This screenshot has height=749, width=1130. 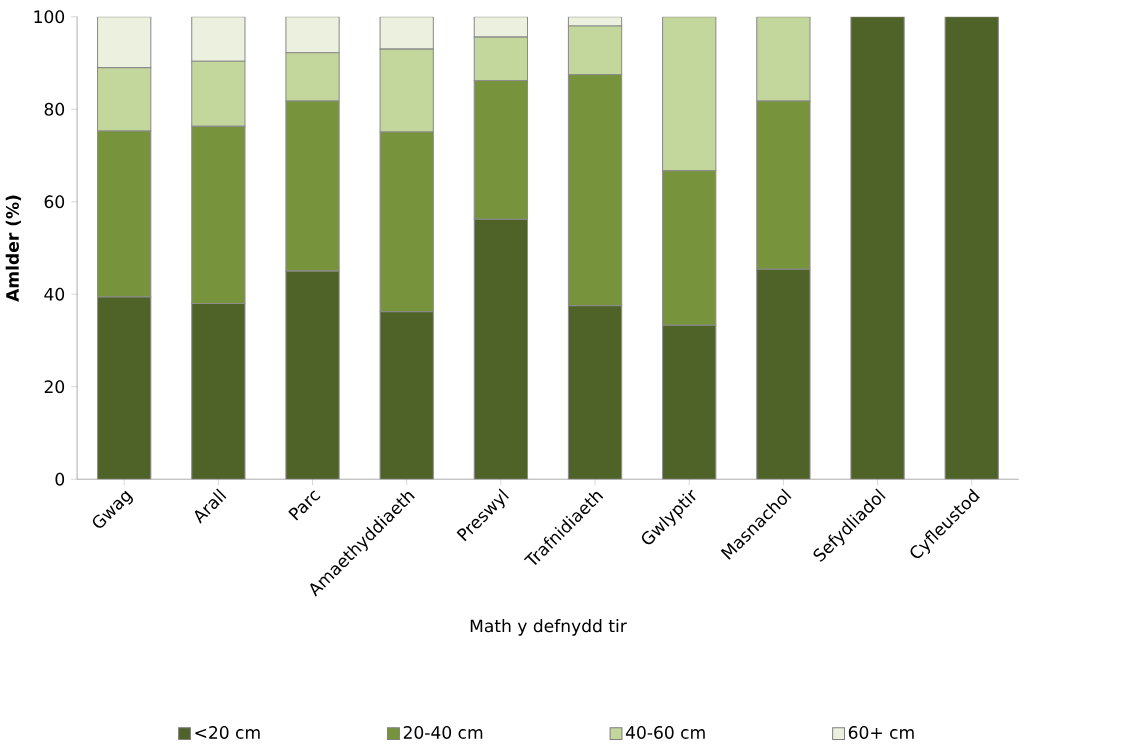 I want to click on y-tick-label: 100, so click(x=49, y=17).